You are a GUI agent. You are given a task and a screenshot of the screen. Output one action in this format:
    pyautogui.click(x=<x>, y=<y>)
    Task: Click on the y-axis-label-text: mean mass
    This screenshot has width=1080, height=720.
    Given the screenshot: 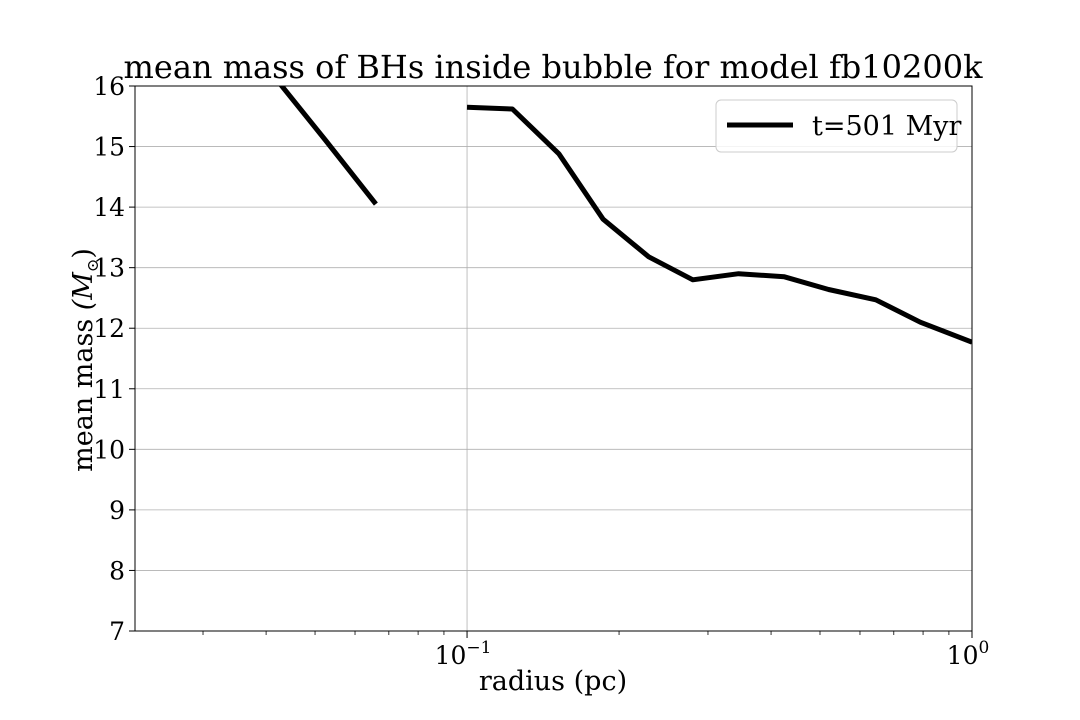 What is the action you would take?
    pyautogui.click(x=83, y=395)
    